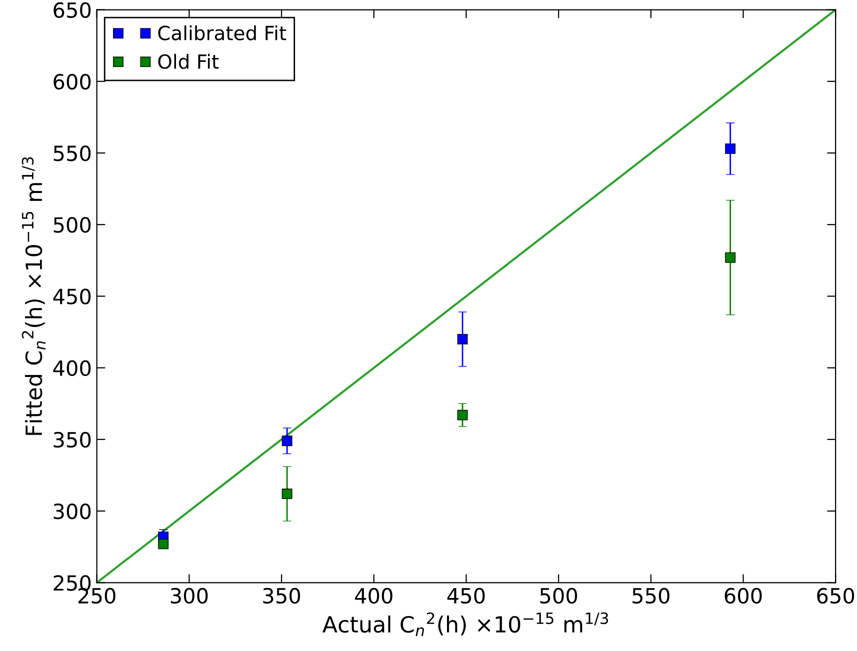  Describe the element at coordinates (34, 296) in the screenshot. I see `y-axis-title: Fitted C$_{n}$$^{2}$(h) ×10$^{−15}$ m$^{1/3}$` at that location.